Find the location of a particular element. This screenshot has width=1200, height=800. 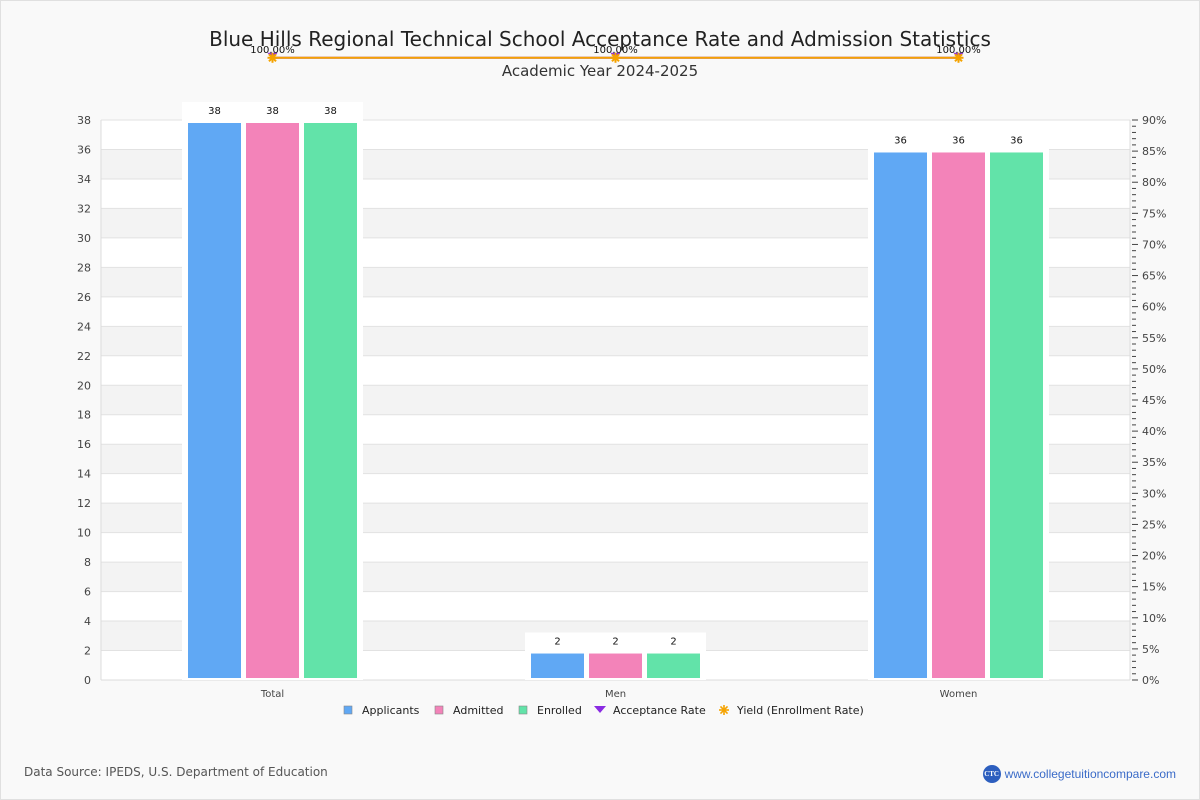

y-tick-label: 28 is located at coordinates (84, 267).